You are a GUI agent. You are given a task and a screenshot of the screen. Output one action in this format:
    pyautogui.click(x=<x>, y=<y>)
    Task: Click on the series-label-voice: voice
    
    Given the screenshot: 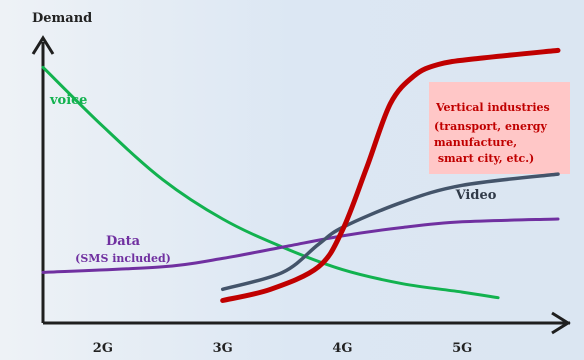 What is the action you would take?
    pyautogui.click(x=68, y=100)
    